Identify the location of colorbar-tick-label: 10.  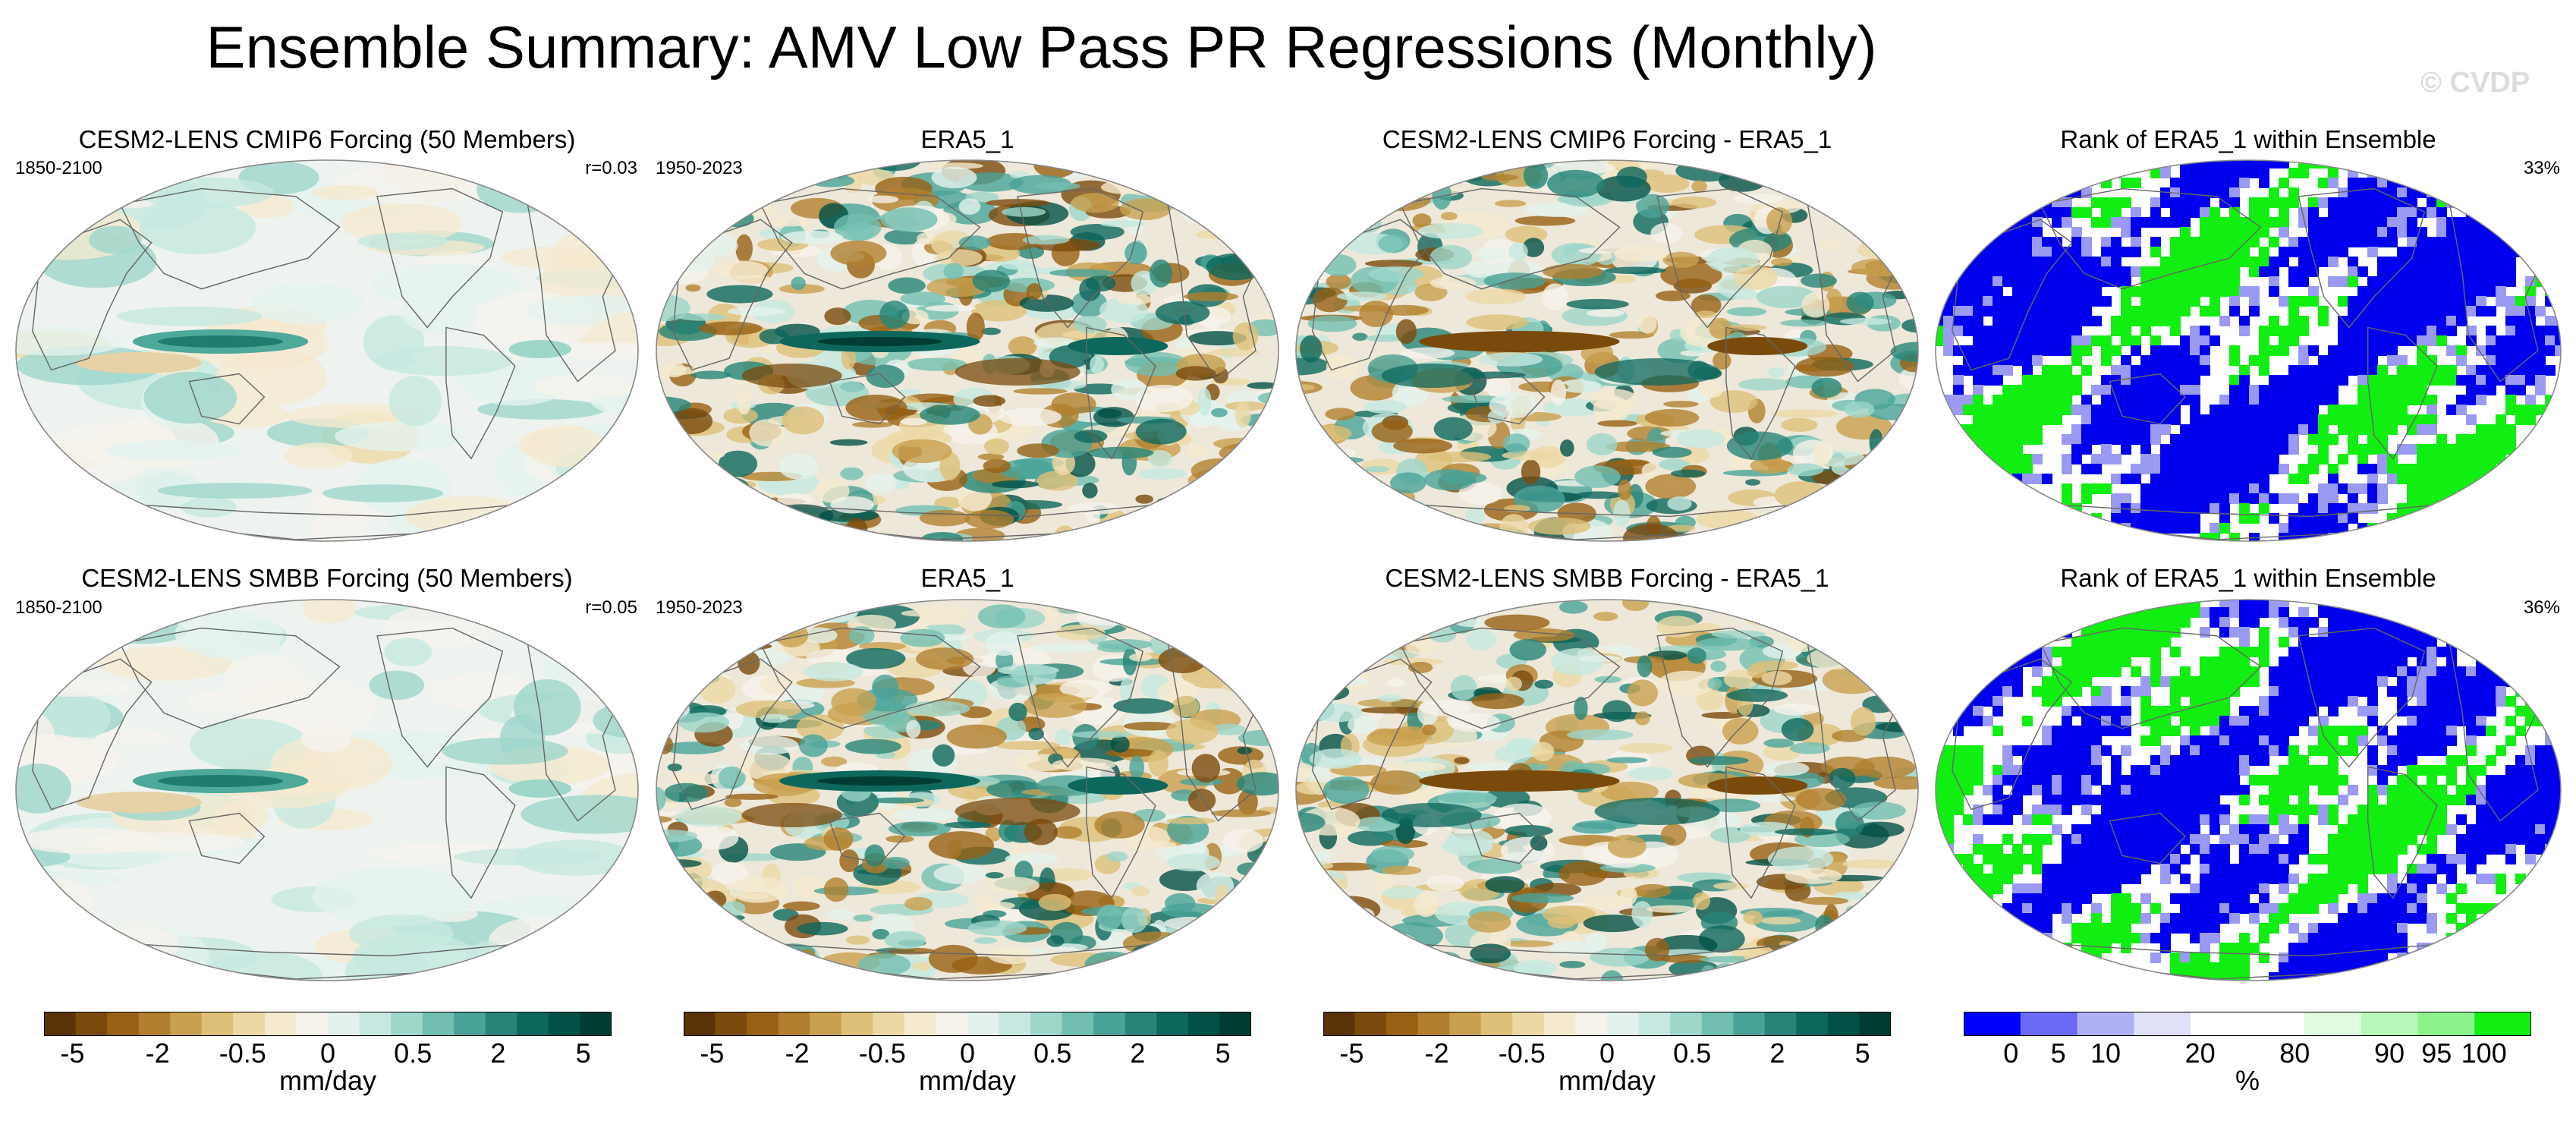
(2106, 1053).